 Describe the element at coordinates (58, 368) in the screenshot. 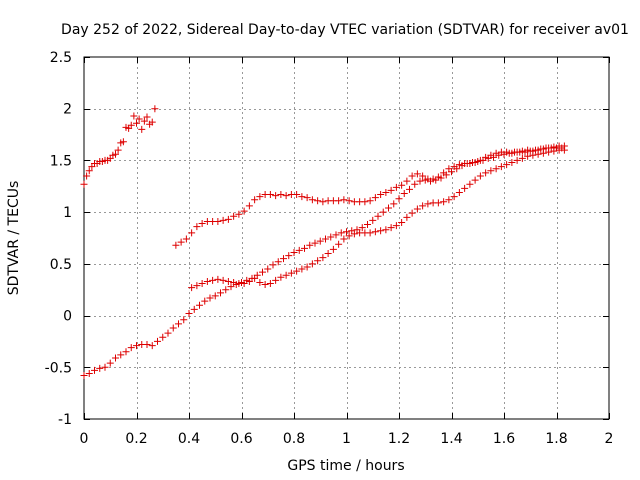

I see `y-tick-label: -0.5` at that location.